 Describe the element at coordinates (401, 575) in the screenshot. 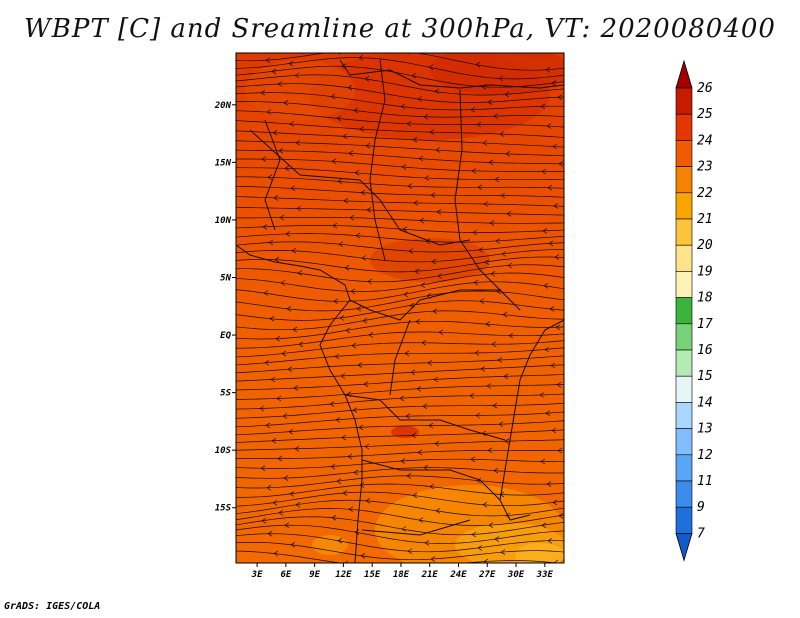

I see `lon-tick-label: 18E` at that location.